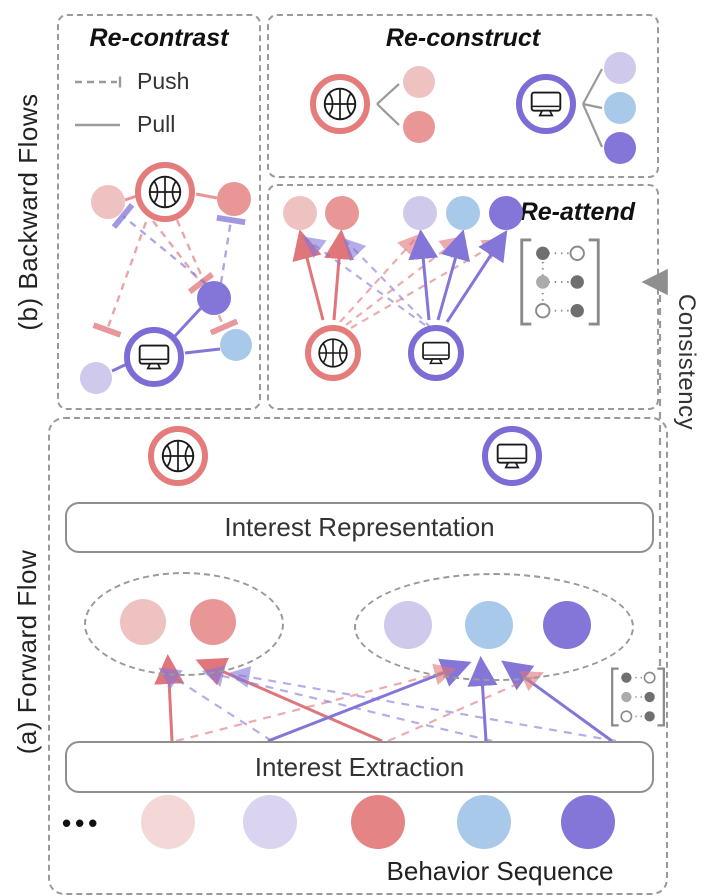  I want to click on cluster-dot-lavender, so click(408, 625).